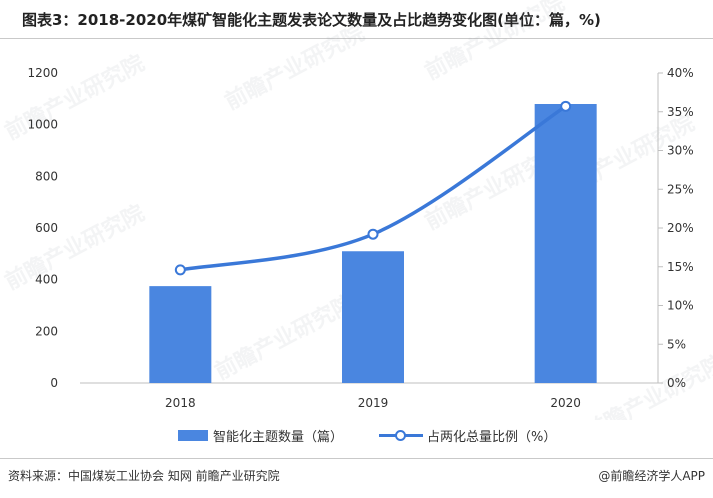  Describe the element at coordinates (46, 331) in the screenshot. I see `left-tick-label: 200` at that location.